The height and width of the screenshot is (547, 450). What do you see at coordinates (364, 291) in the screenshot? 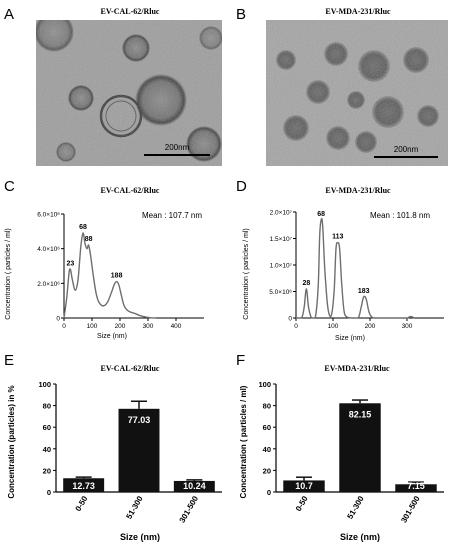
I see `peak-label: 183` at bounding box center [364, 291].